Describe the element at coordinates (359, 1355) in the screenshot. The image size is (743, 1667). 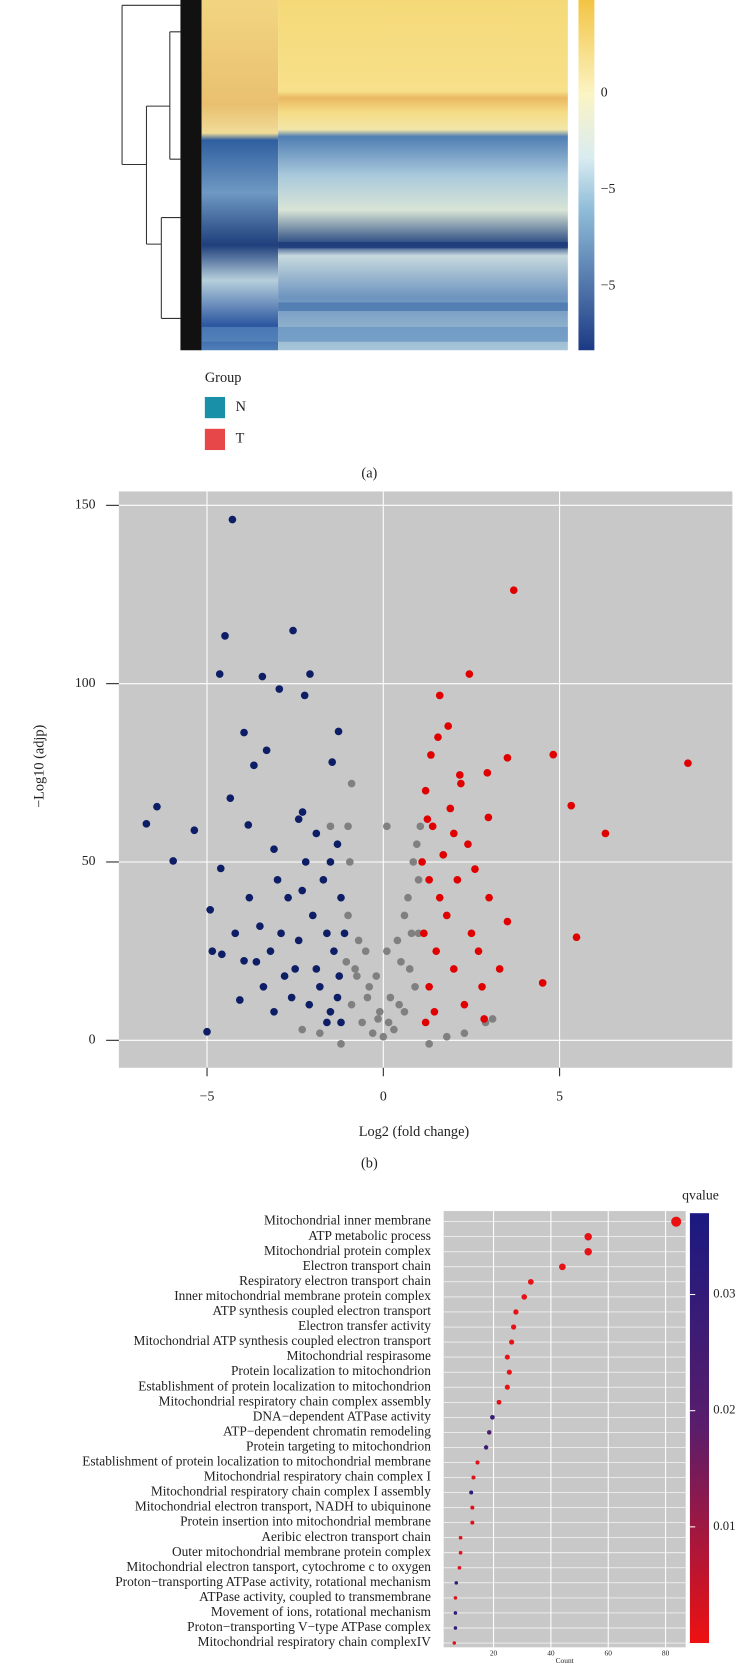
I see `category-label: Mitochondrial respirasome` at that location.